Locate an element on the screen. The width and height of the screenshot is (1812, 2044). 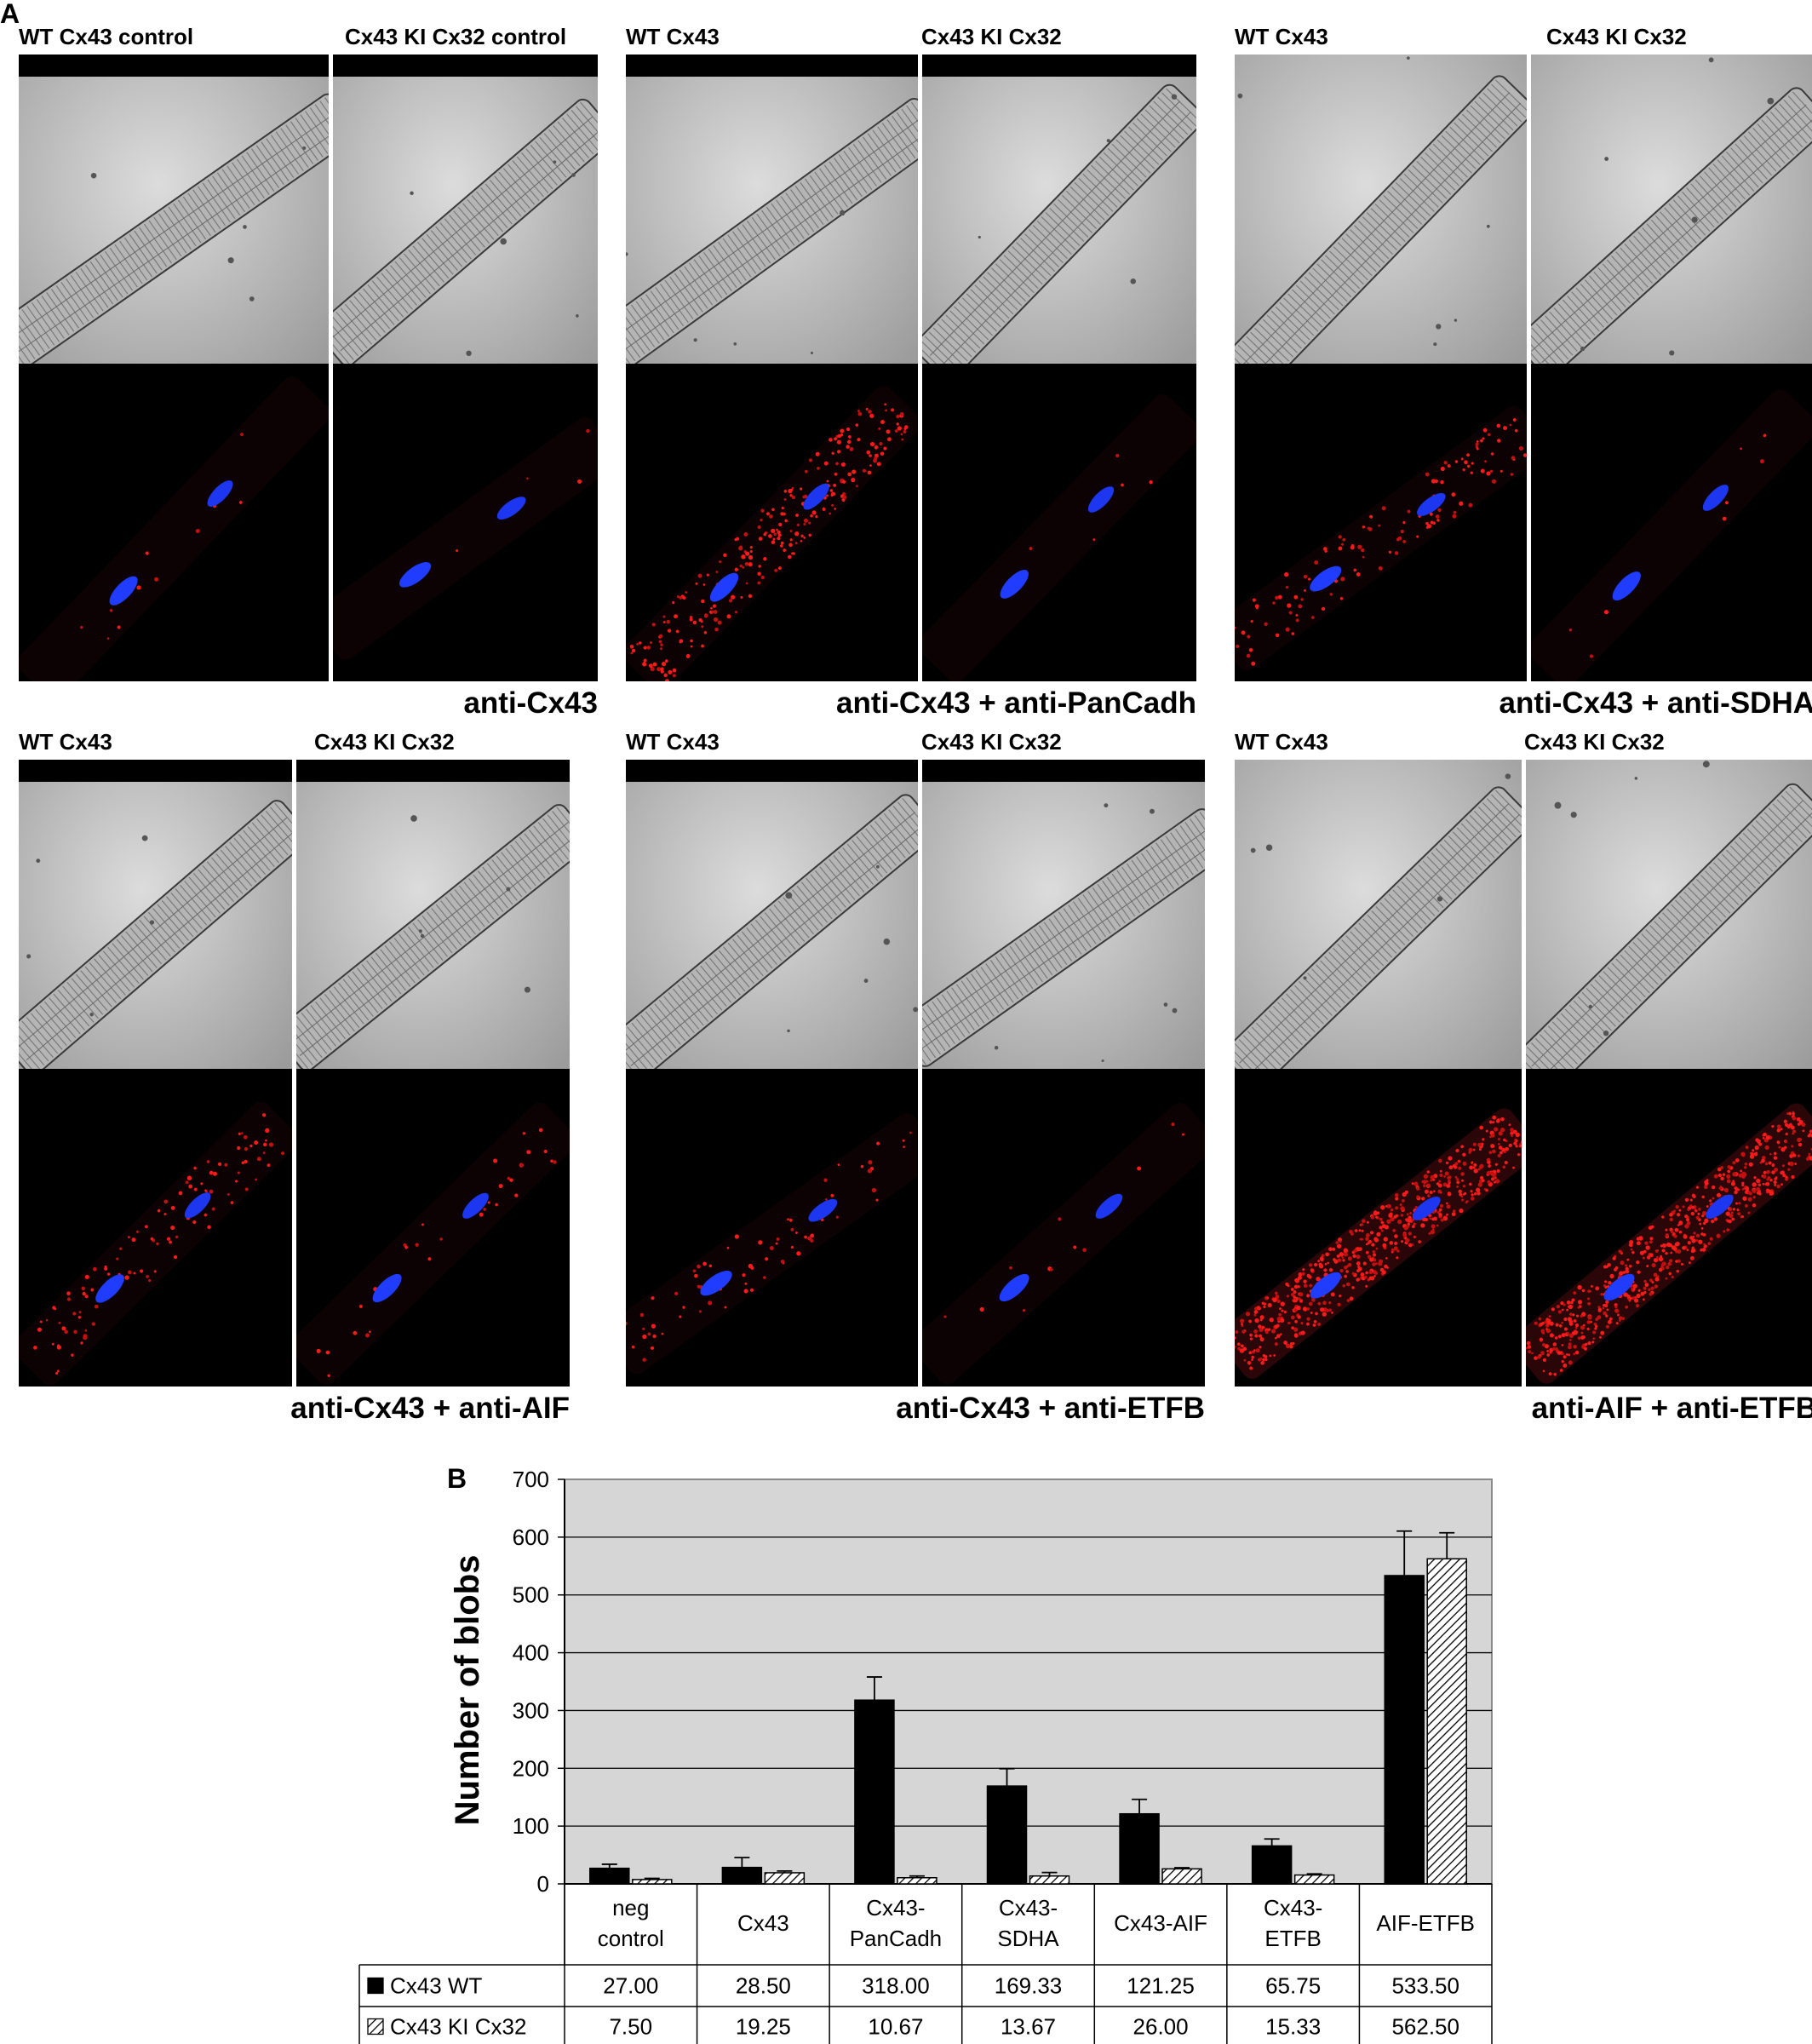
category-label: Cx43-AIF is located at coordinates (1160, 1923).